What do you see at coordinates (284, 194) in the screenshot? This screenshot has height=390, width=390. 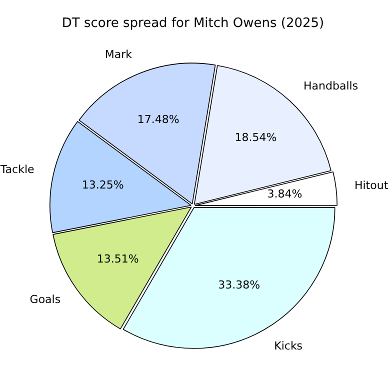 I see `data-label: 3.84%` at bounding box center [284, 194].